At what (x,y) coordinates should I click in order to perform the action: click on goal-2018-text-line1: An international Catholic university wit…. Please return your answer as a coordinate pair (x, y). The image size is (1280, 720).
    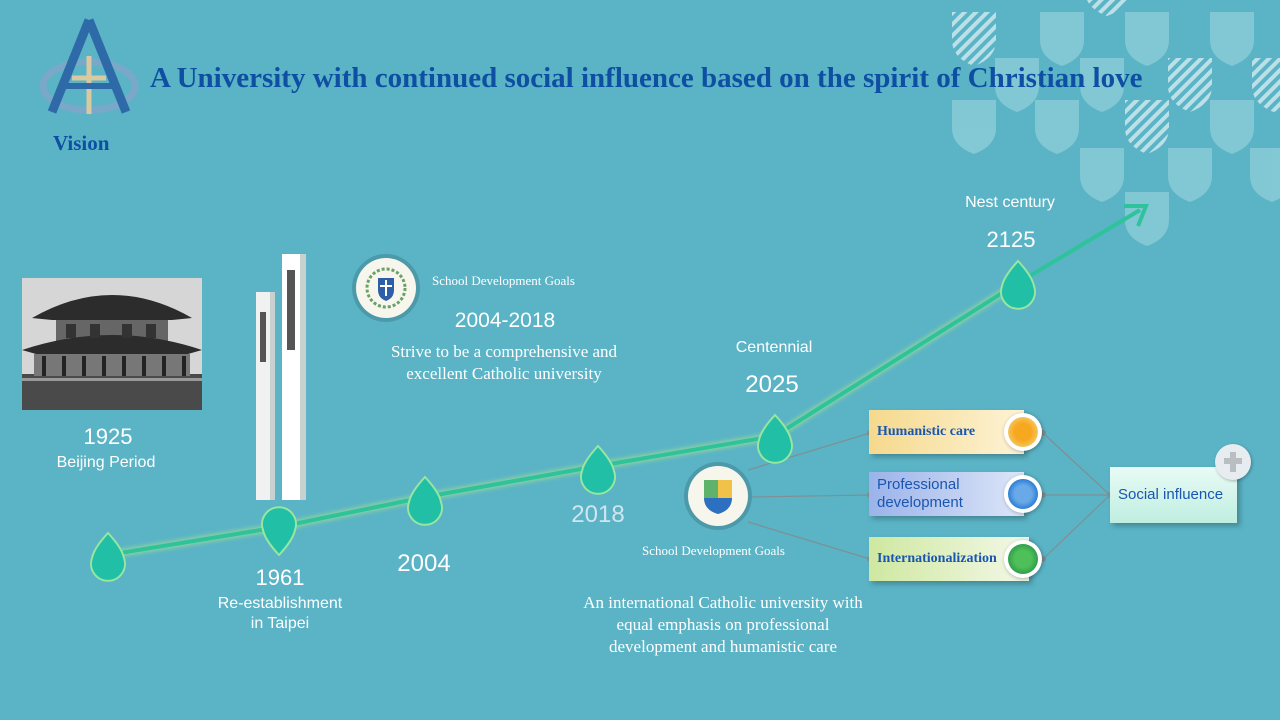
    Looking at the image, I should click on (723, 602).